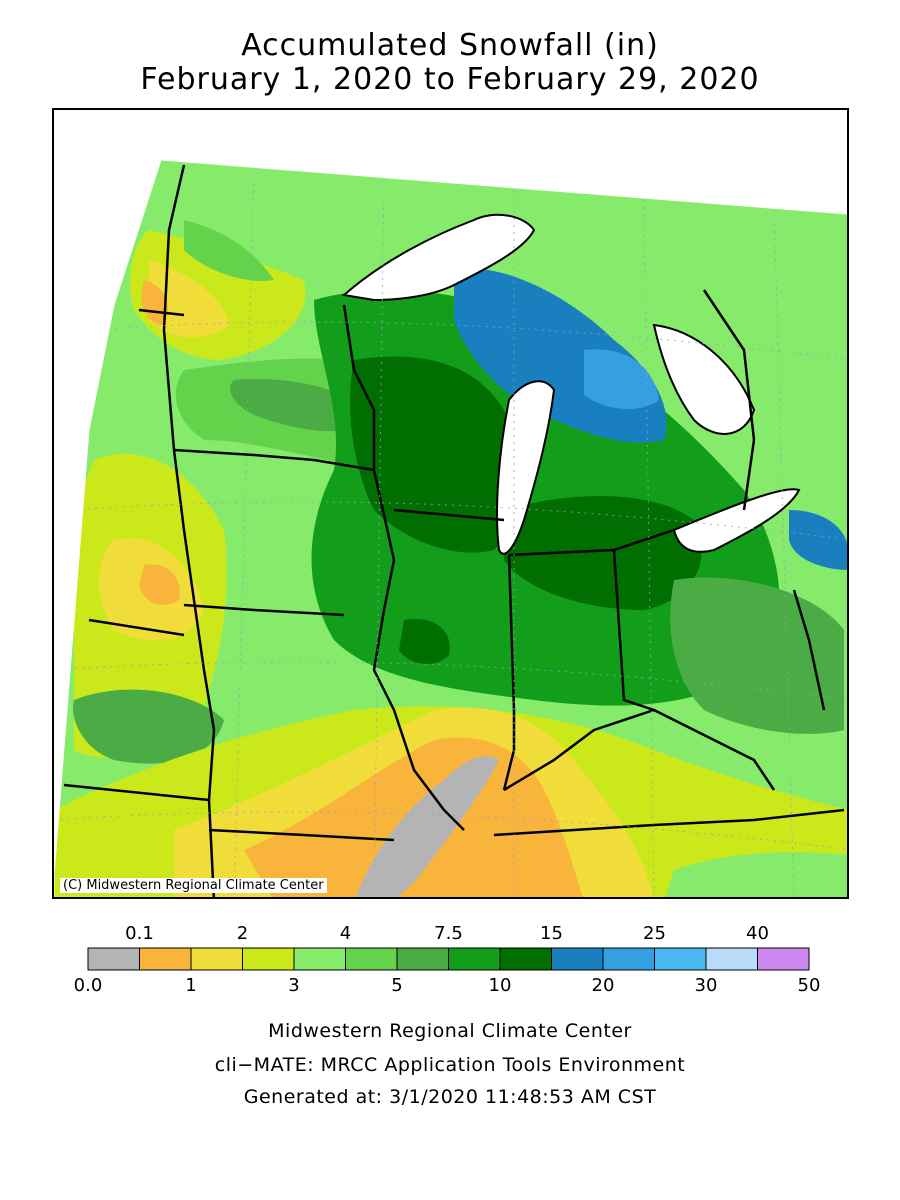  What do you see at coordinates (154, 302) in the screenshot?
I see `northwest-orange-zone` at bounding box center [154, 302].